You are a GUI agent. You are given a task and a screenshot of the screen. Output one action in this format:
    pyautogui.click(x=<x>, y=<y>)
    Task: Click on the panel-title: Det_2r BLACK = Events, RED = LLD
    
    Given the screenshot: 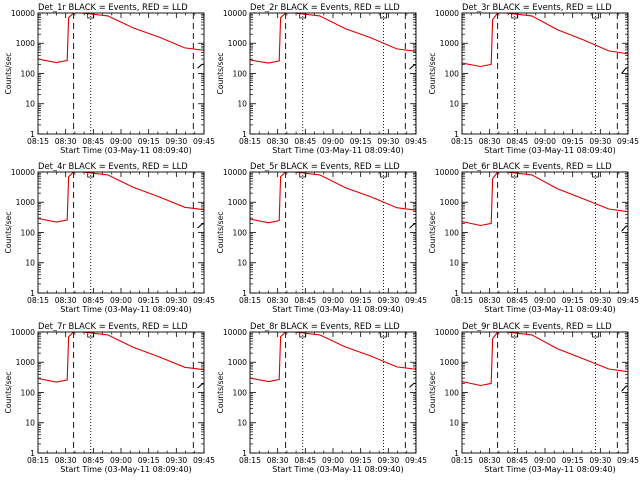 What is the action you would take?
    pyautogui.click(x=325, y=7)
    